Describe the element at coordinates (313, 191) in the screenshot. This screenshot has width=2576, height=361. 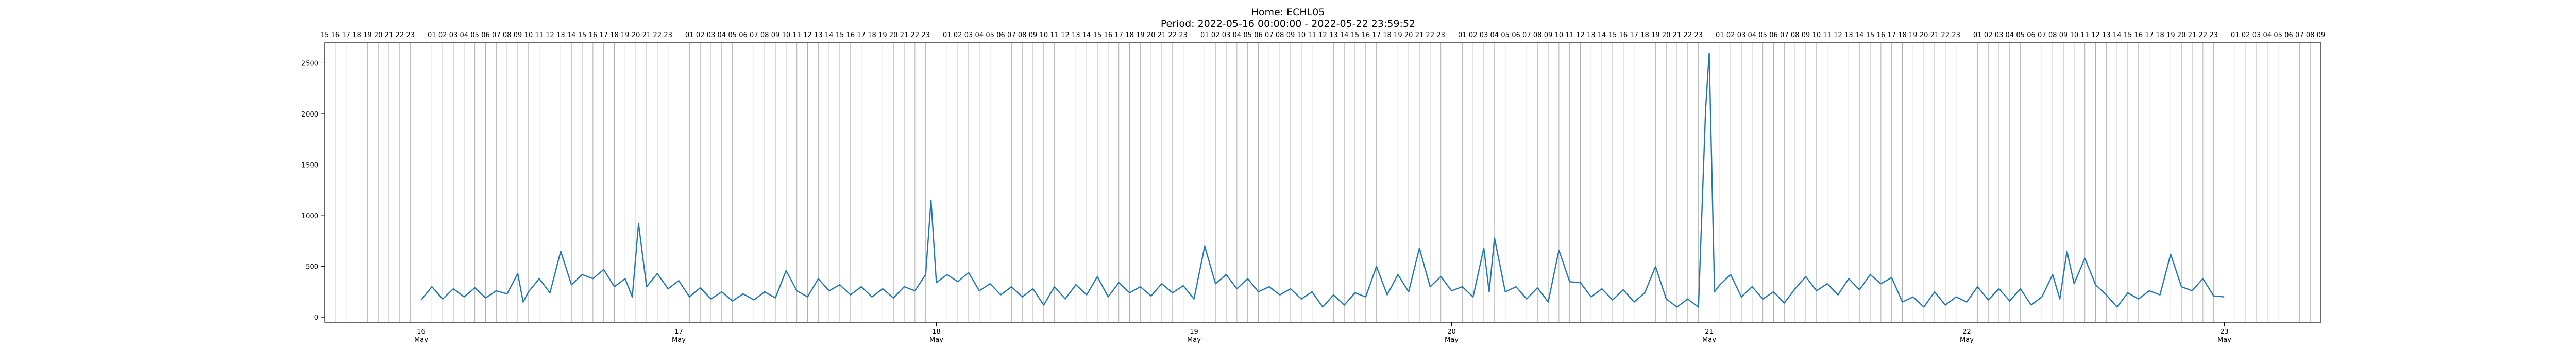
I see `y-axis: 0 500 1000 1500 2000 2500` at that location.